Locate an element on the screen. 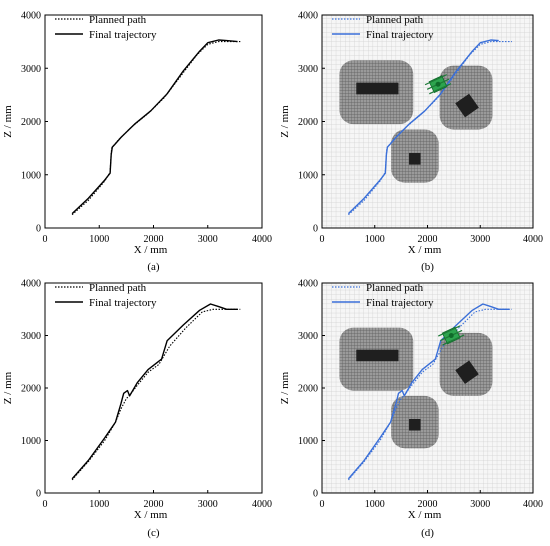 Image resolution: width=550 pixels, height=546 pixels. panel-label: (d) is located at coordinates (427, 533).